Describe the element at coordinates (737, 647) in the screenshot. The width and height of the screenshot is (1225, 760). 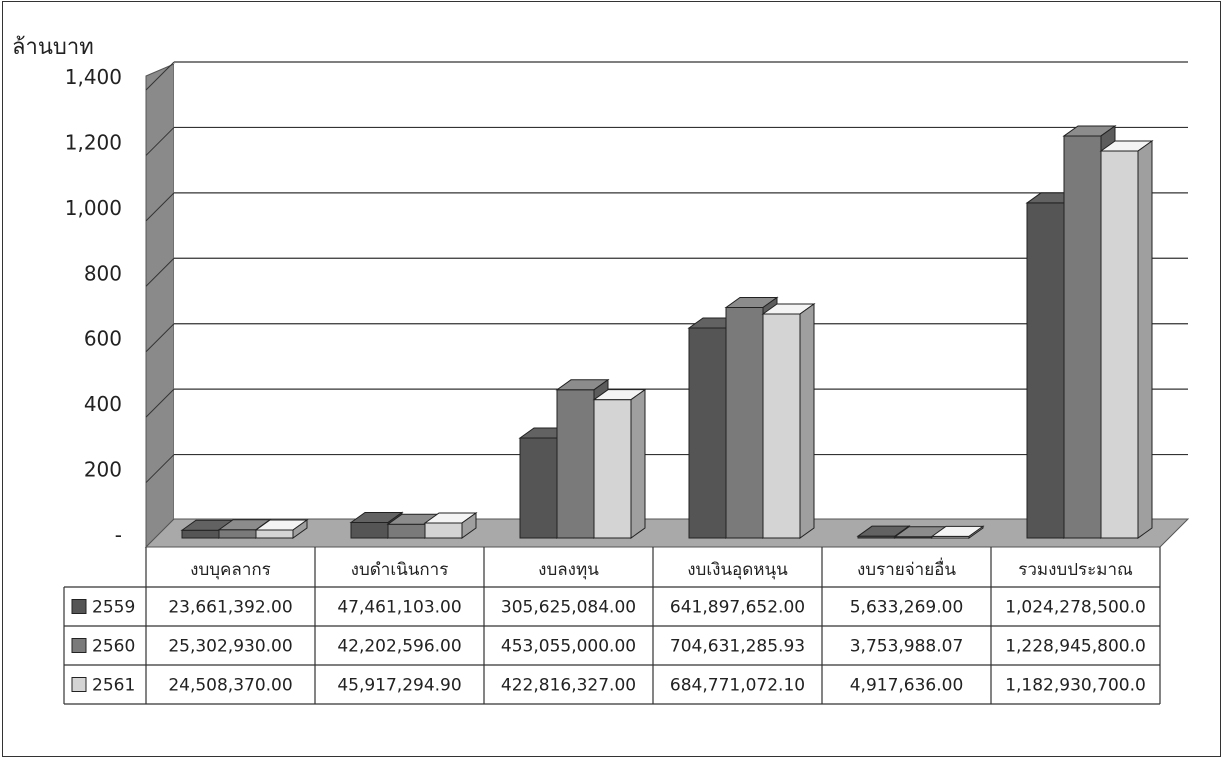
I see `data-label: 704,631,285.93` at that location.